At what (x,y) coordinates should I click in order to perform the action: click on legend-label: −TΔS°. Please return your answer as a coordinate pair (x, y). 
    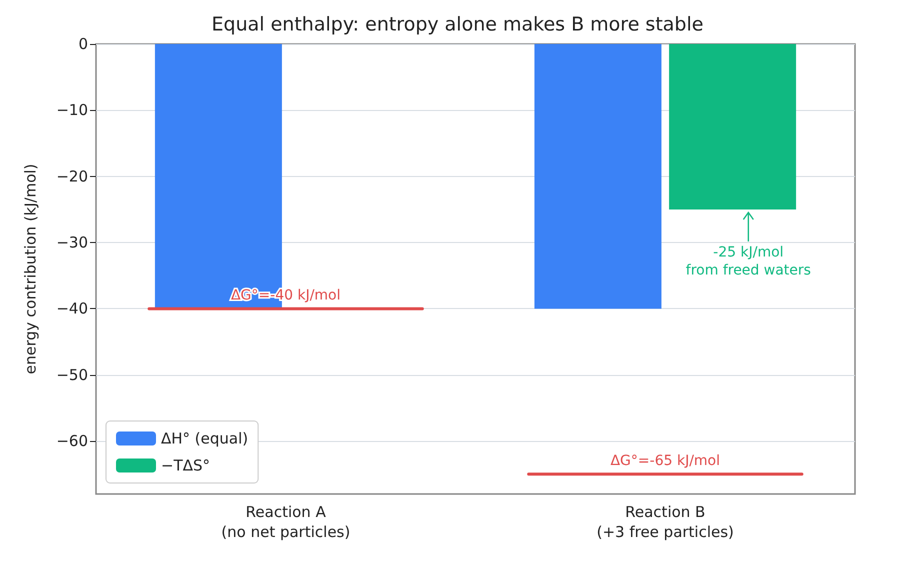
    Looking at the image, I should click on (185, 465).